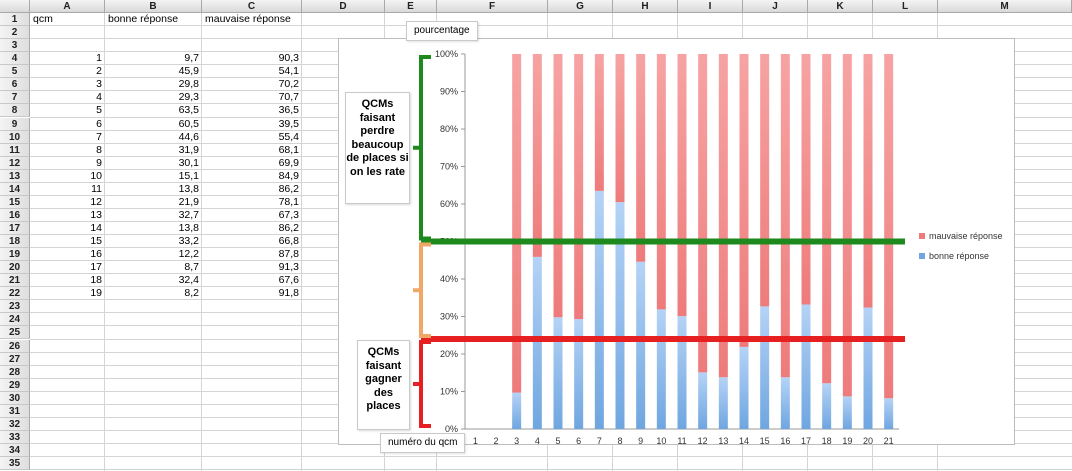 The height and width of the screenshot is (471, 1072). Describe the element at coordinates (99, 136) in the screenshot. I see `cell-value: 7` at that location.